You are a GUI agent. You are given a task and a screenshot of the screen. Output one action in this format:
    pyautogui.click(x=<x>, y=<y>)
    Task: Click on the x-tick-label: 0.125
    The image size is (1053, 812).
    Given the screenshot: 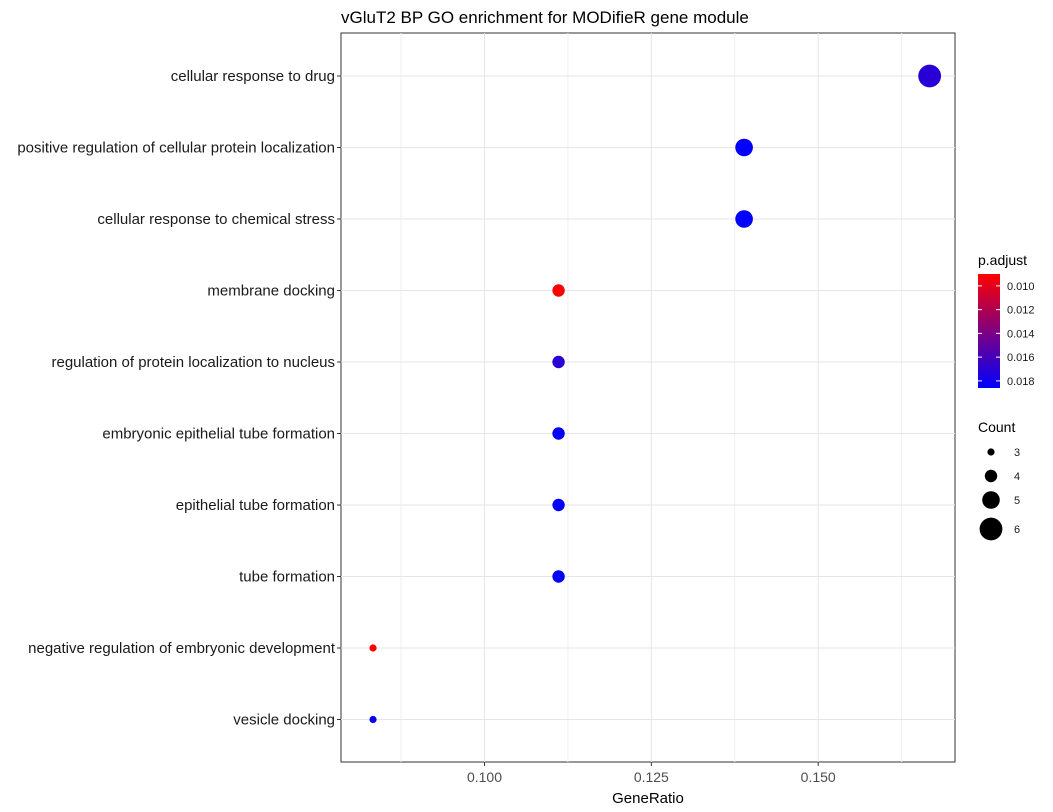 What is the action you would take?
    pyautogui.click(x=651, y=777)
    